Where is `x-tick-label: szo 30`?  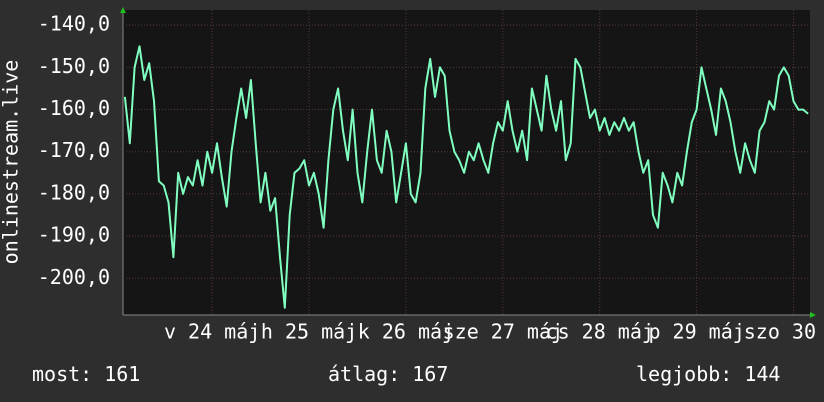
x-tick-label: szo 30 is located at coordinates (780, 332).